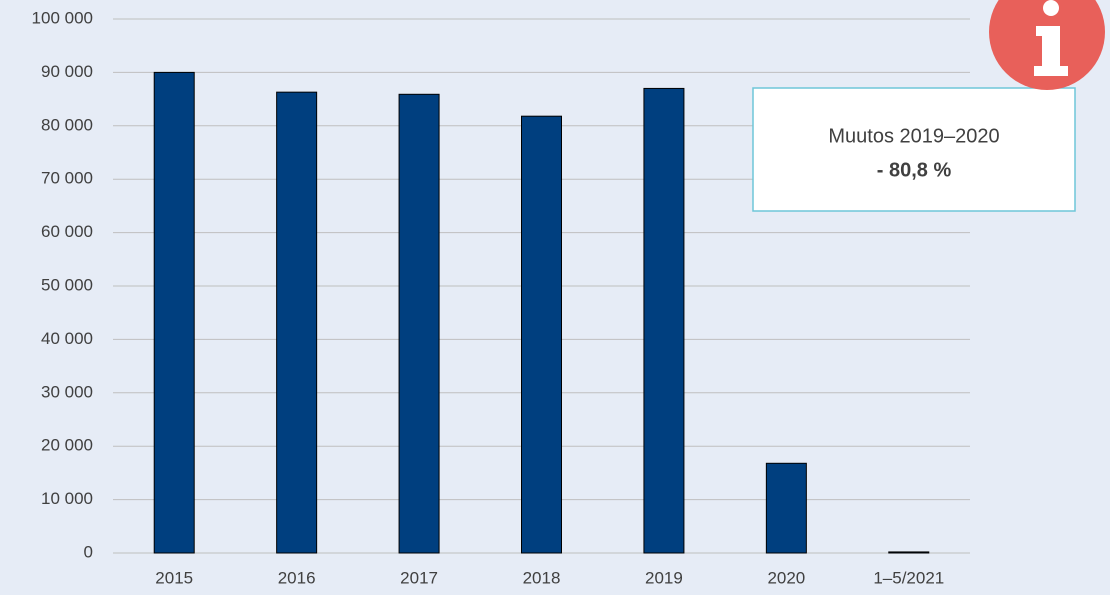  Describe the element at coordinates (664, 577) in the screenshot. I see `x-tick-label: 2019` at that location.